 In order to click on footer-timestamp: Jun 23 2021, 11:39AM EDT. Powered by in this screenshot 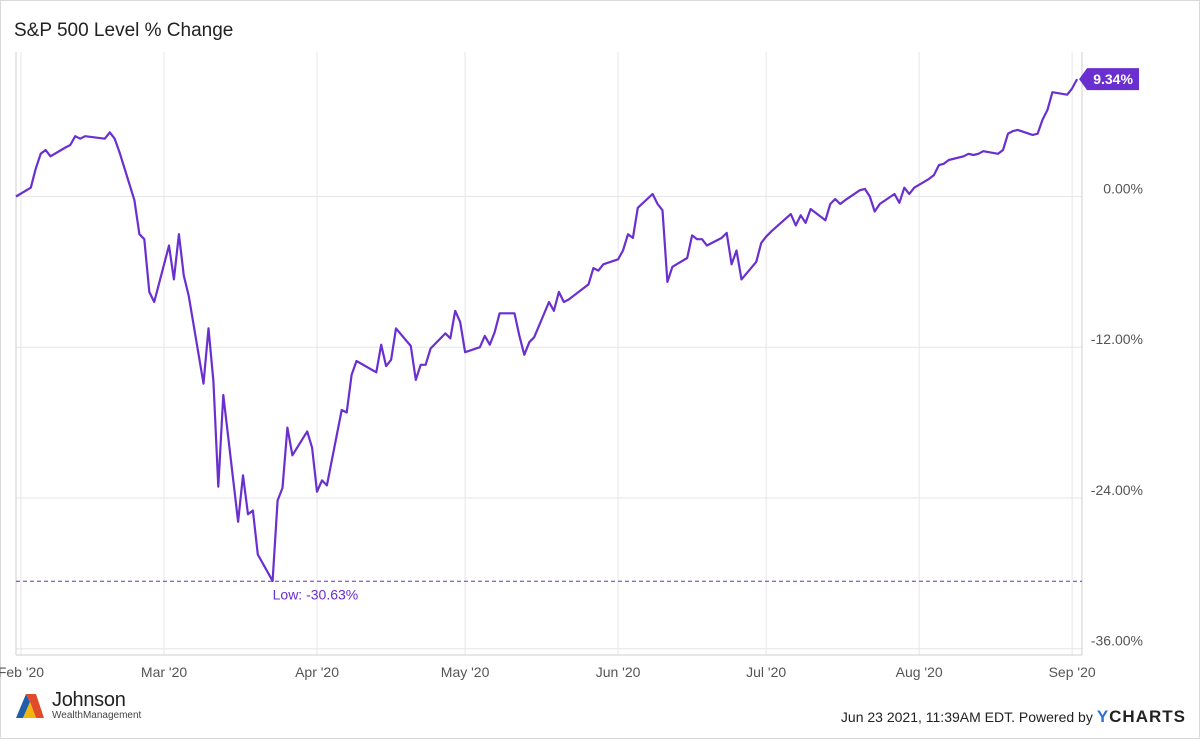, I will do `click(966, 717)`.